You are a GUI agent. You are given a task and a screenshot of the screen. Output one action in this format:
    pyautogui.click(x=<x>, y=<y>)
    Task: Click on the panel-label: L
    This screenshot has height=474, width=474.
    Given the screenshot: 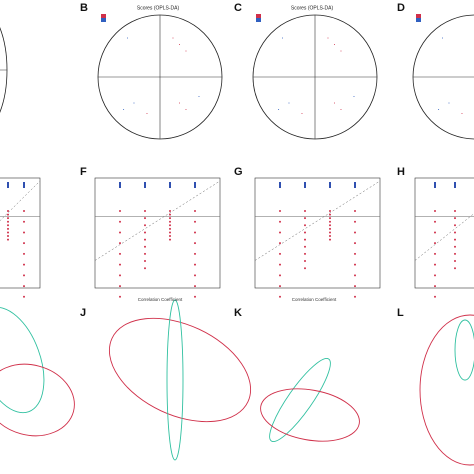 What is the action you would take?
    pyautogui.click(x=400, y=313)
    